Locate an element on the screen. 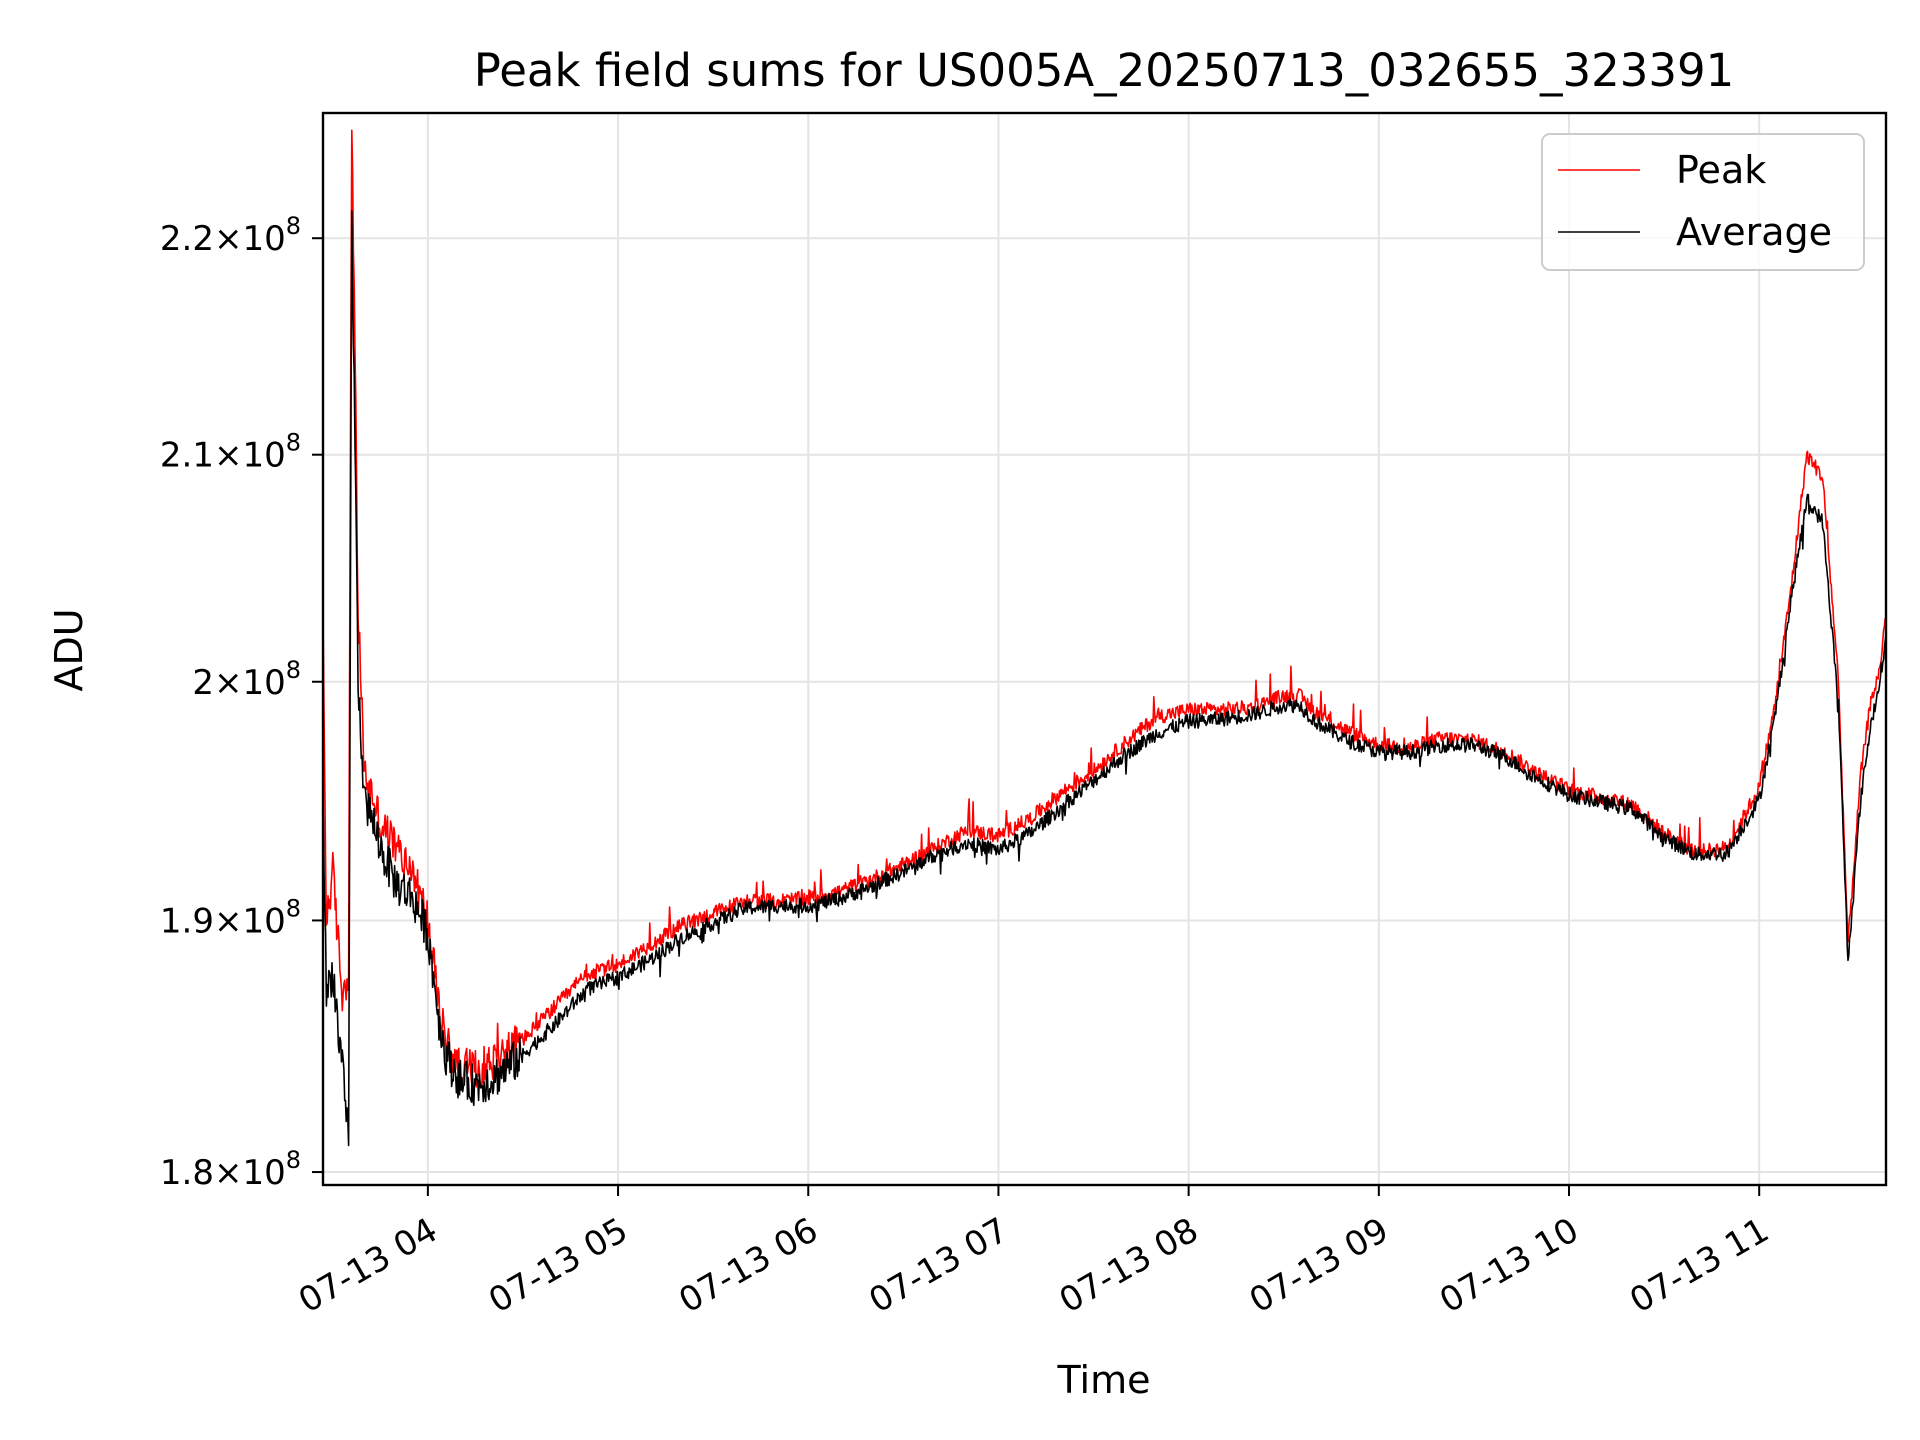 The image size is (1920, 1440). y-axis-label: ADU is located at coordinates (69, 649).